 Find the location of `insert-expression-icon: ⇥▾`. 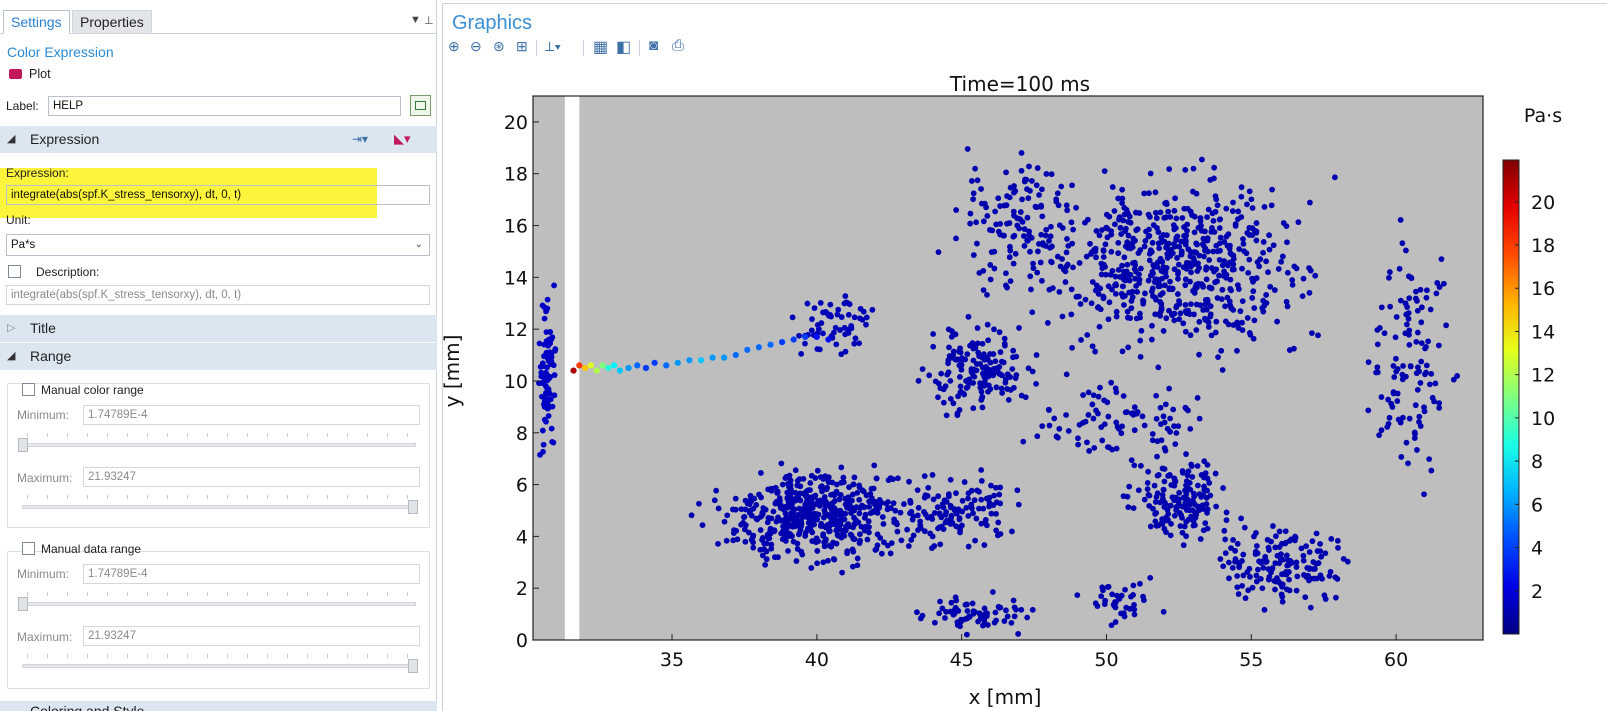

insert-expression-icon: ⇥▾ is located at coordinates (360, 139).